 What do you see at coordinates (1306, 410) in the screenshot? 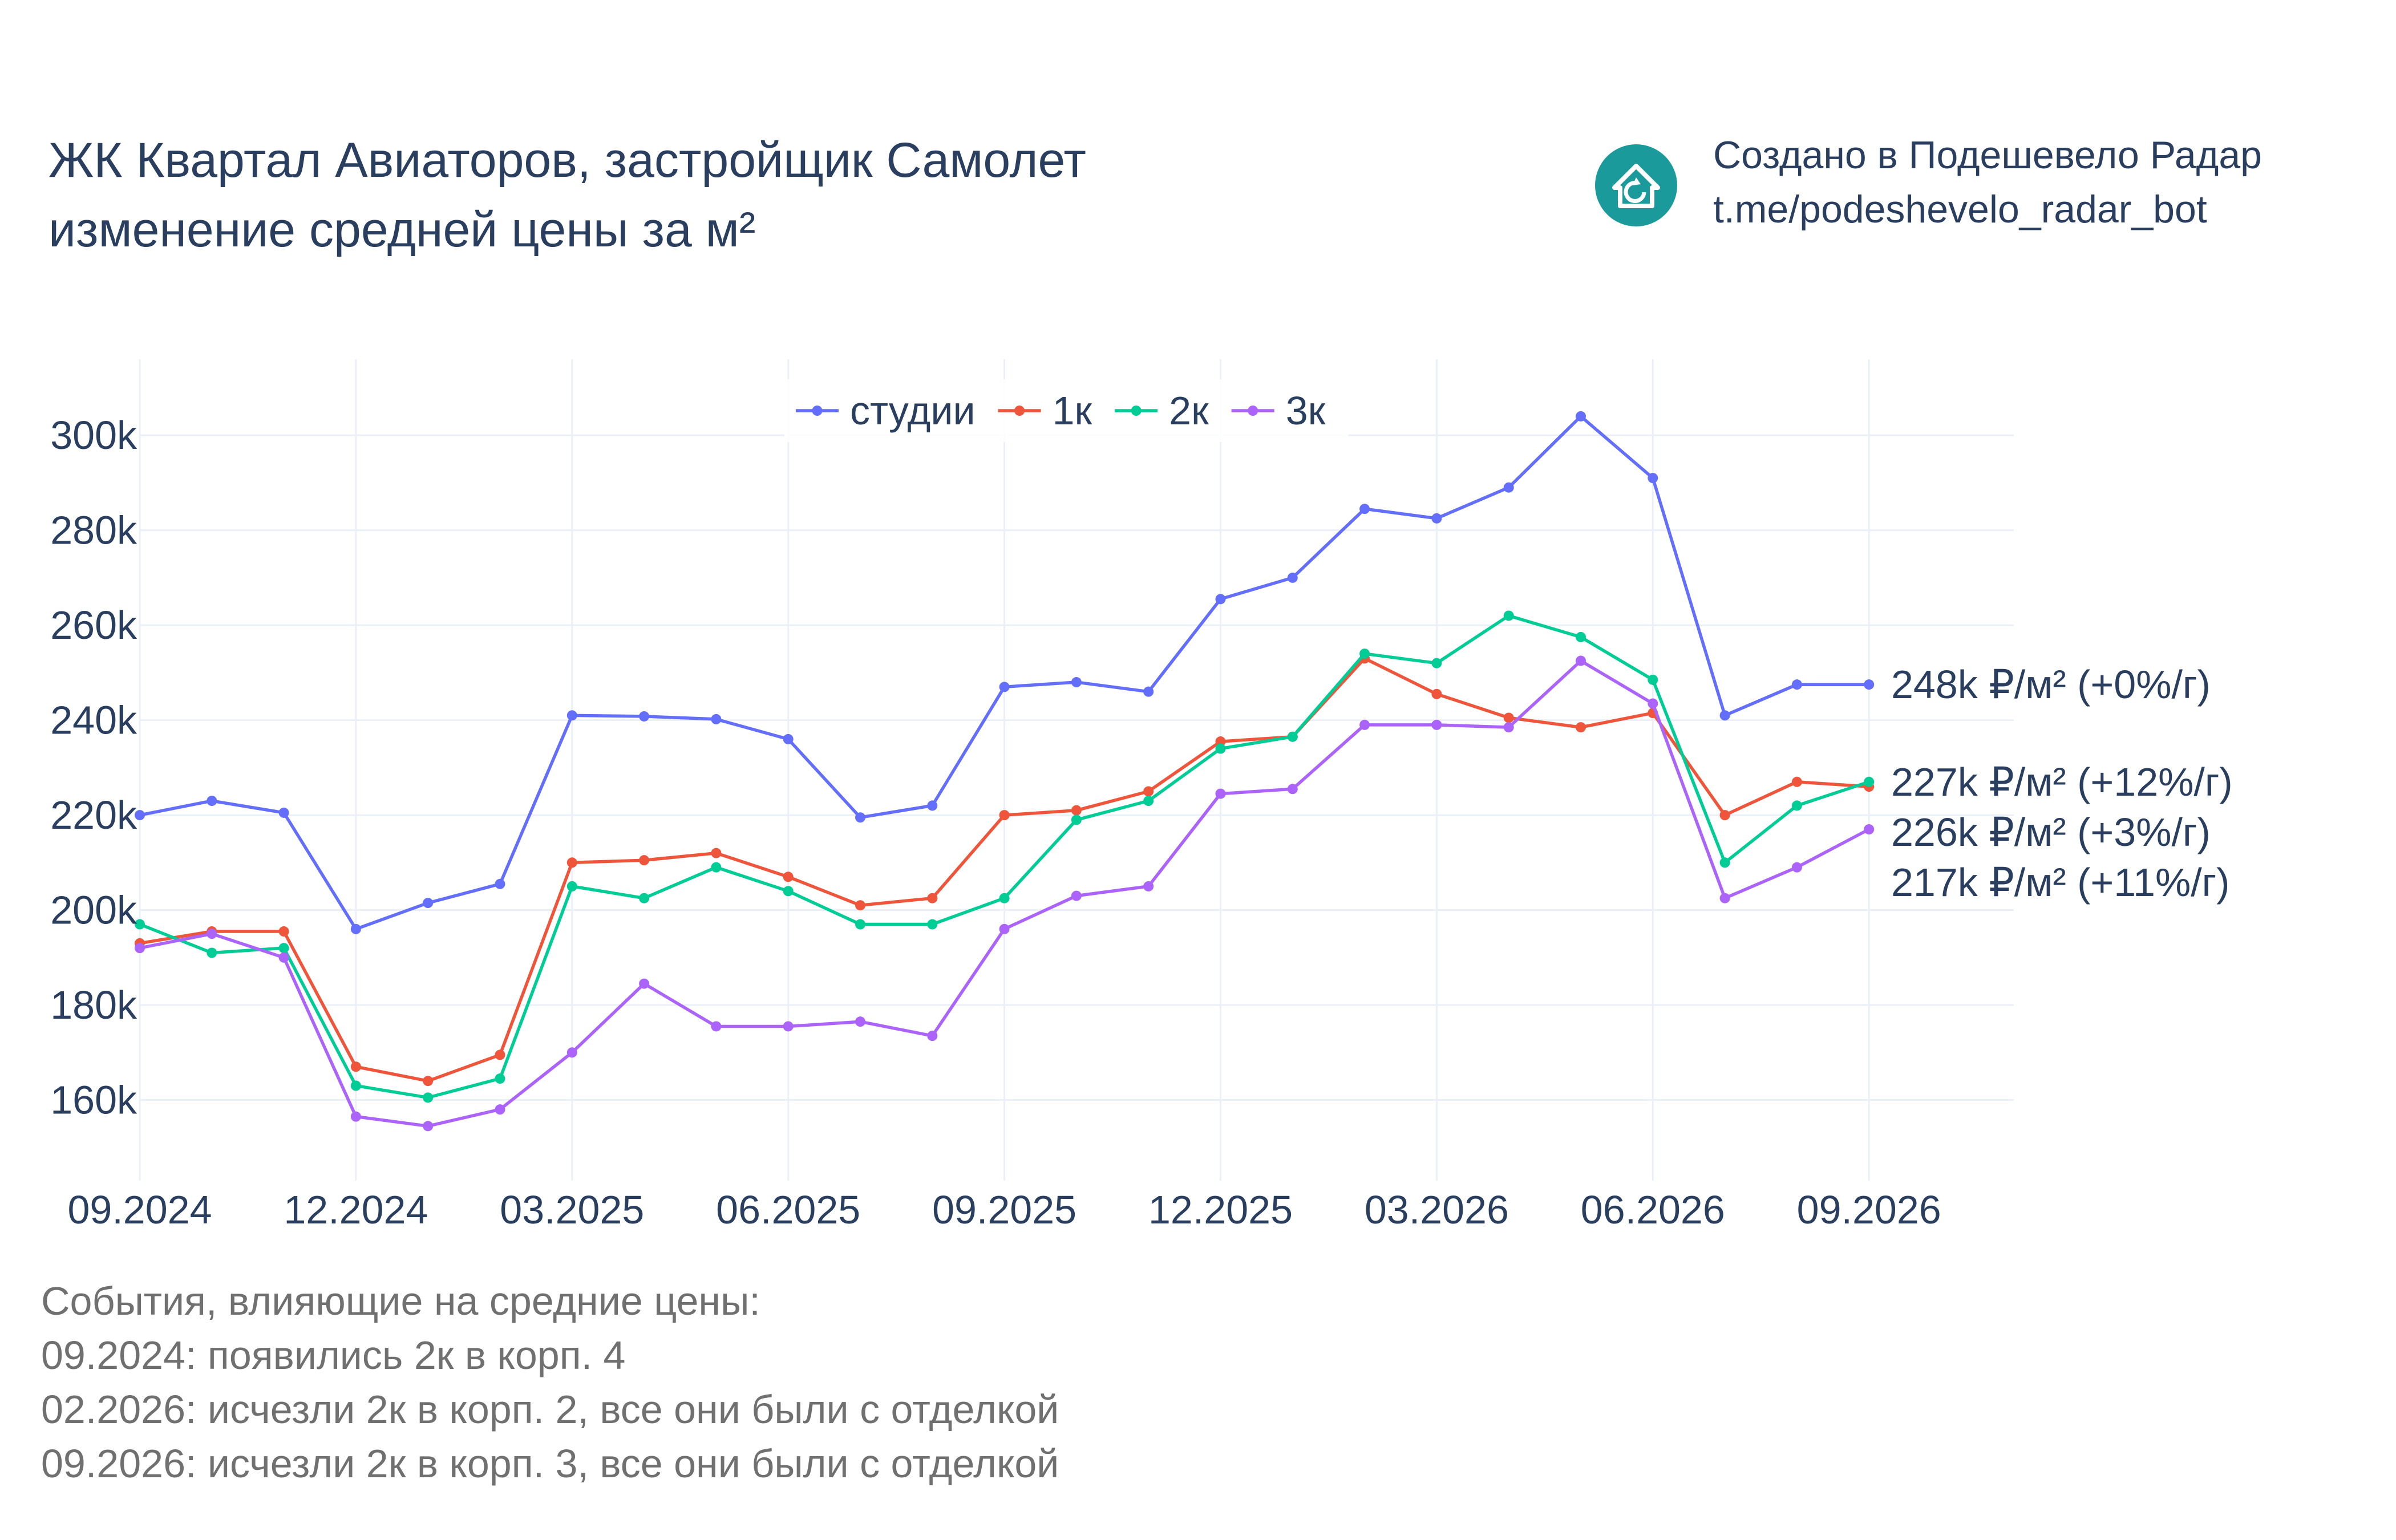
I see `legend-label: 3к` at bounding box center [1306, 410].